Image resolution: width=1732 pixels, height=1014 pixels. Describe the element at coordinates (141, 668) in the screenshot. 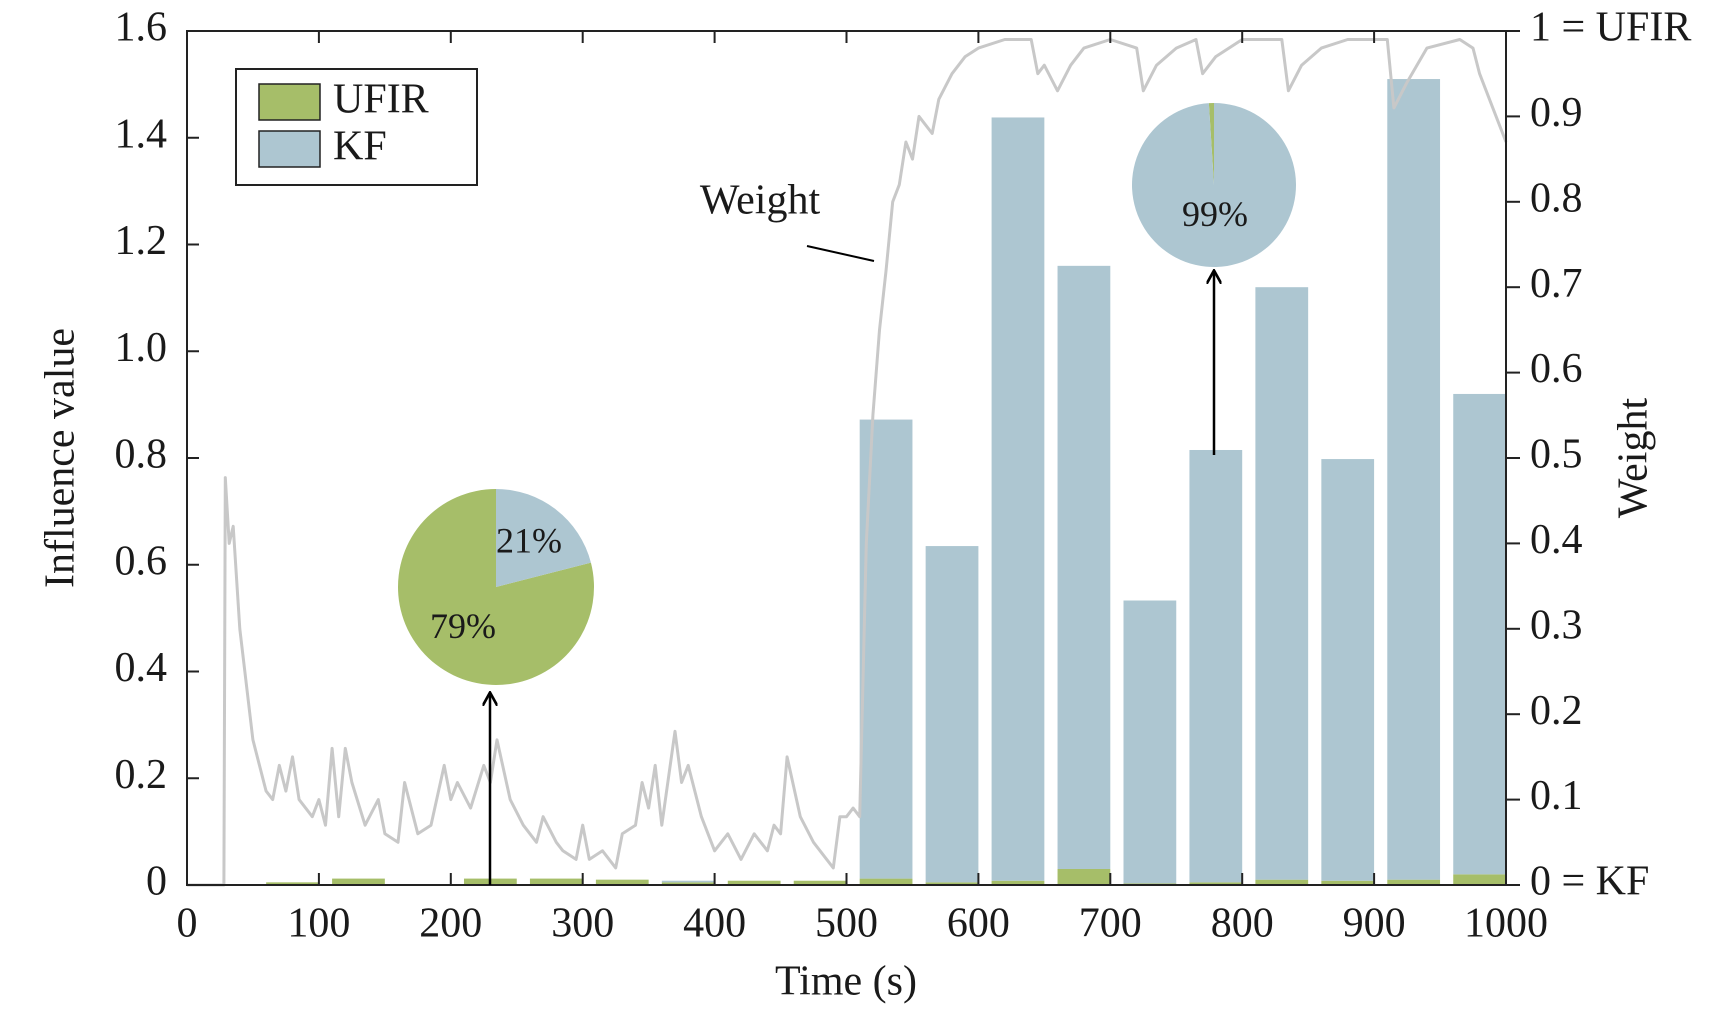

I see `y-tick-label: 0.4` at that location.